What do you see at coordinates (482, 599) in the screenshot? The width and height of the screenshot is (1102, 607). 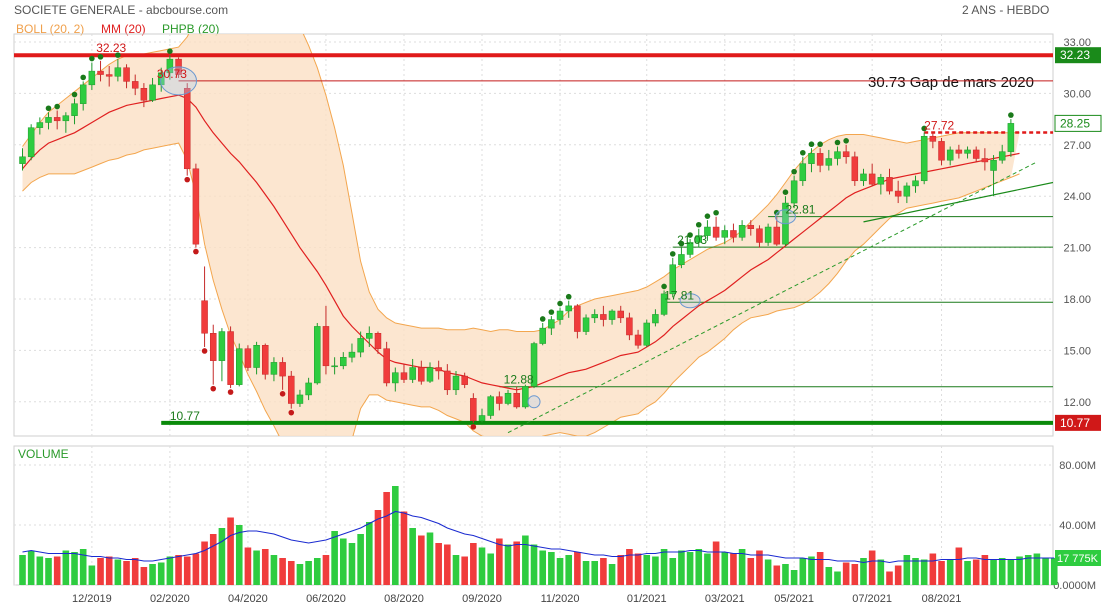 I see `x-tick-label: 09/2020` at bounding box center [482, 599].